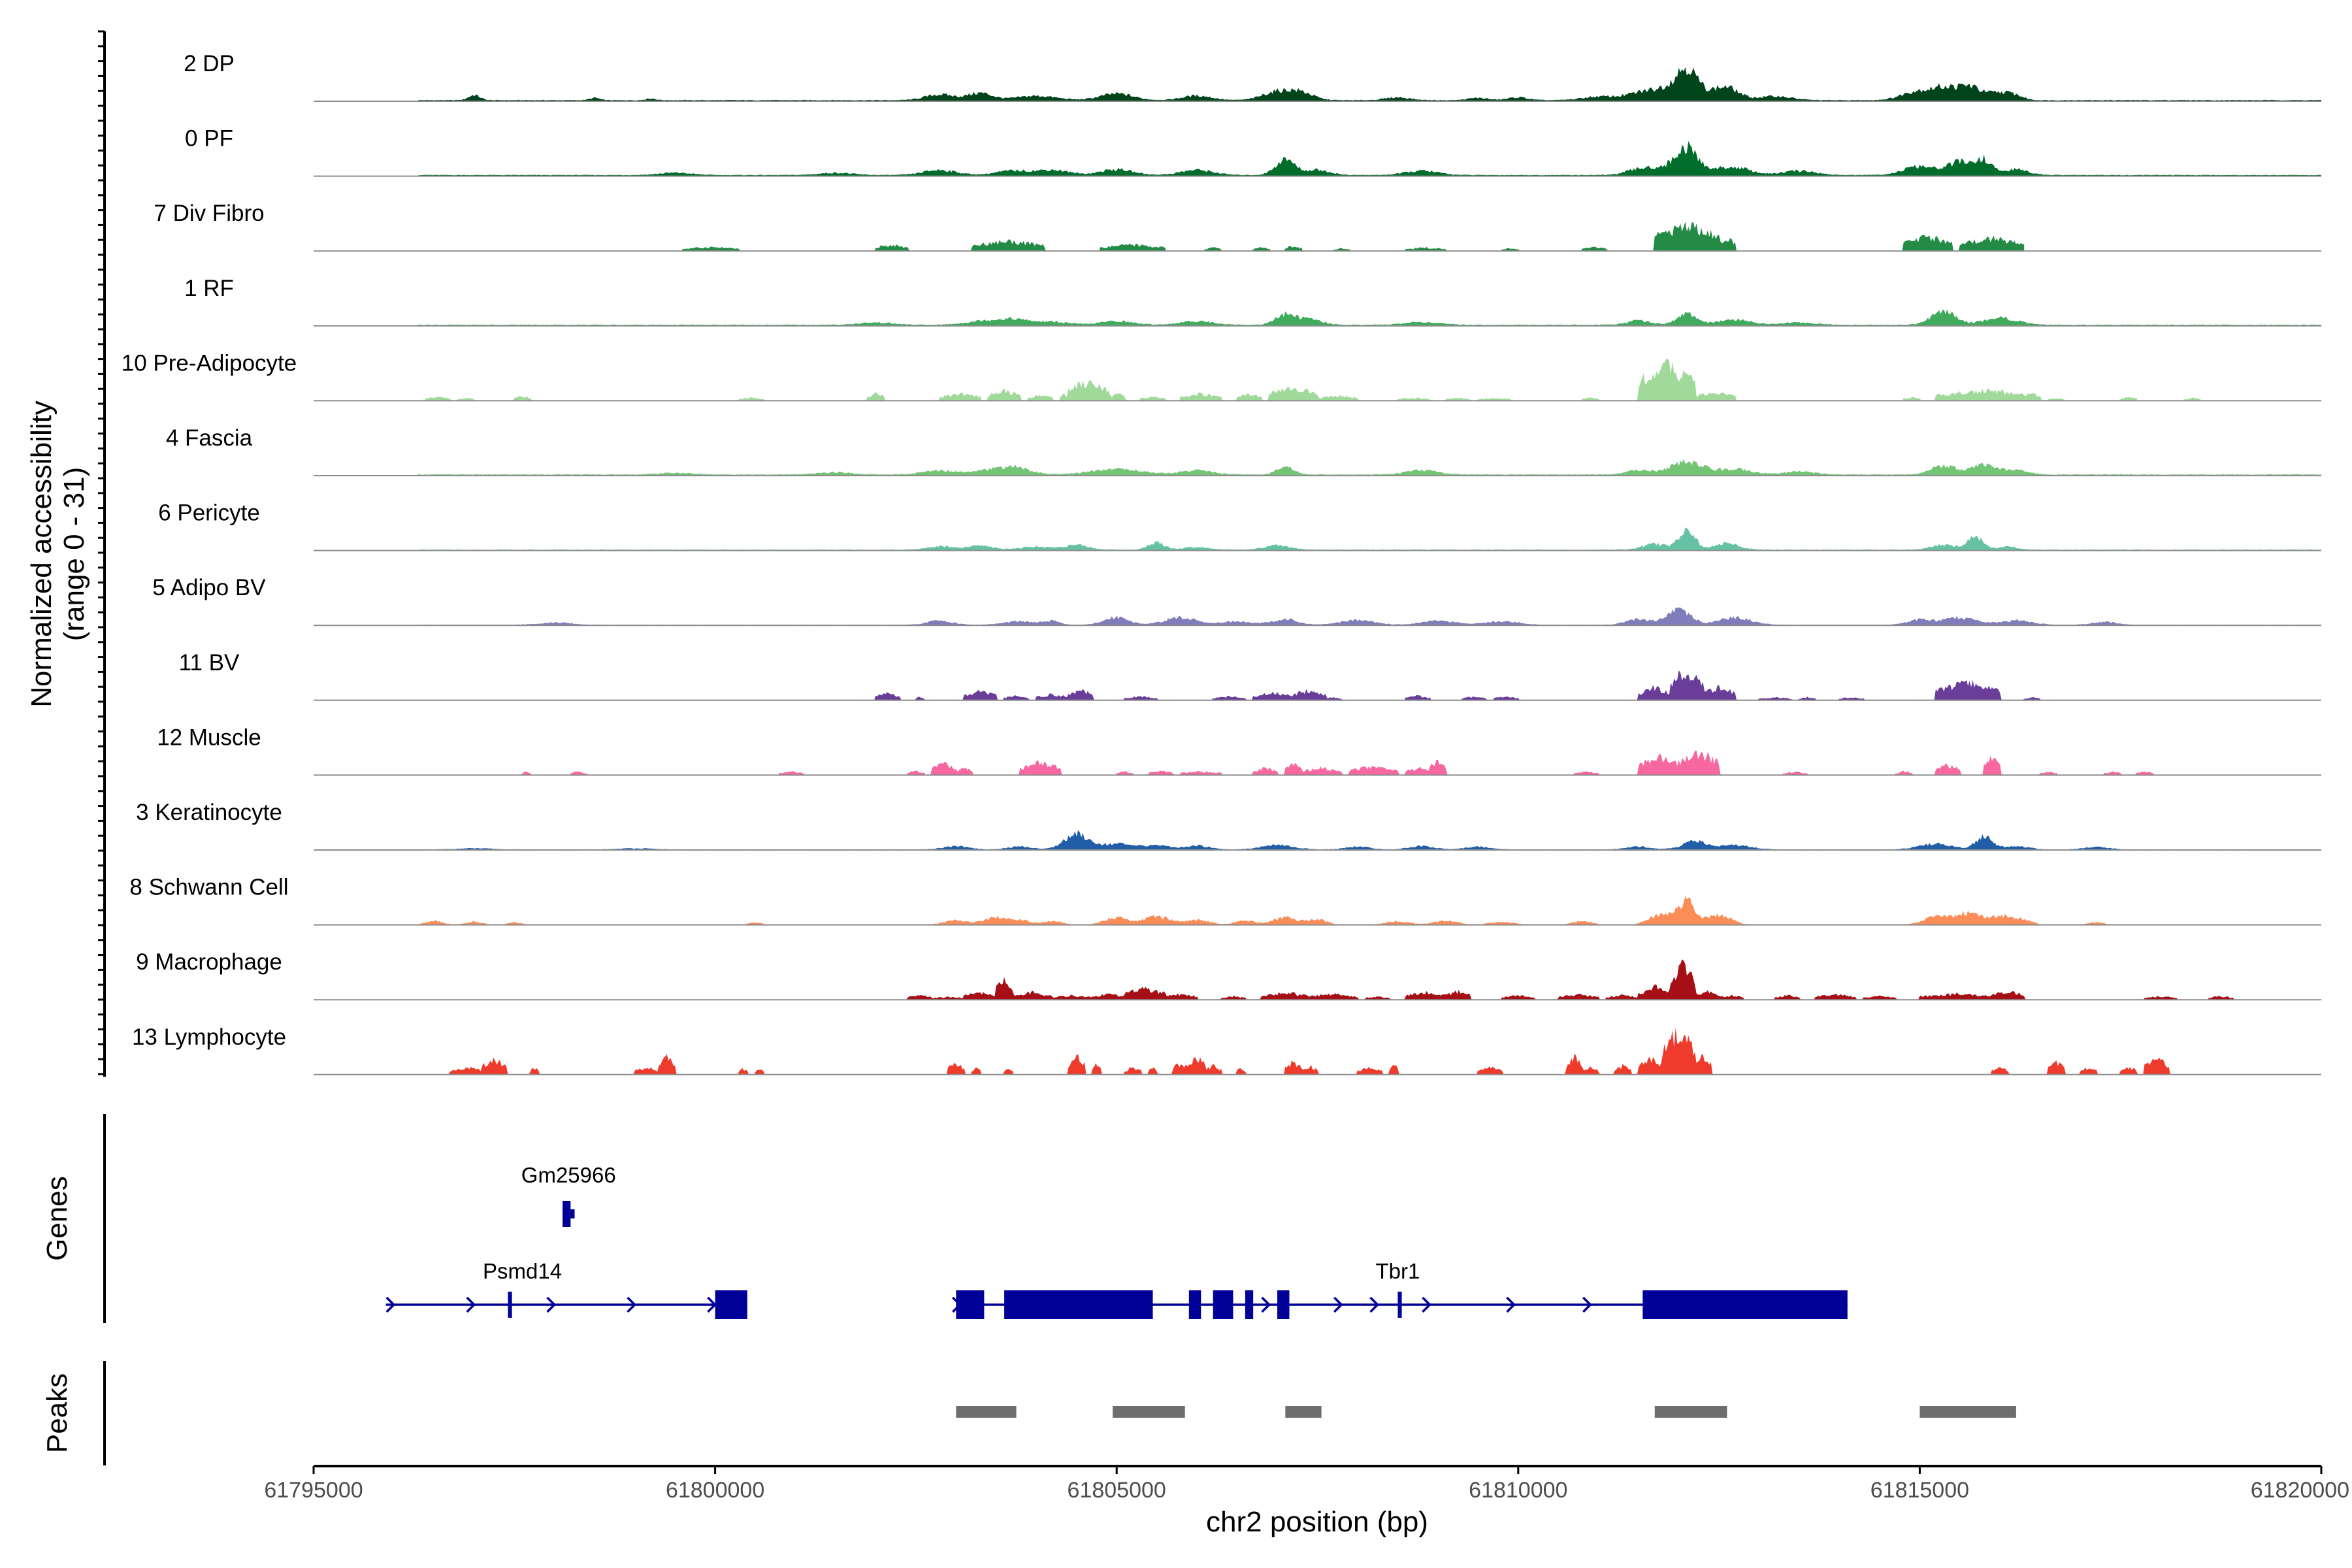  What do you see at coordinates (1397, 1271) in the screenshot?
I see `gene-label: Tbr1` at bounding box center [1397, 1271].